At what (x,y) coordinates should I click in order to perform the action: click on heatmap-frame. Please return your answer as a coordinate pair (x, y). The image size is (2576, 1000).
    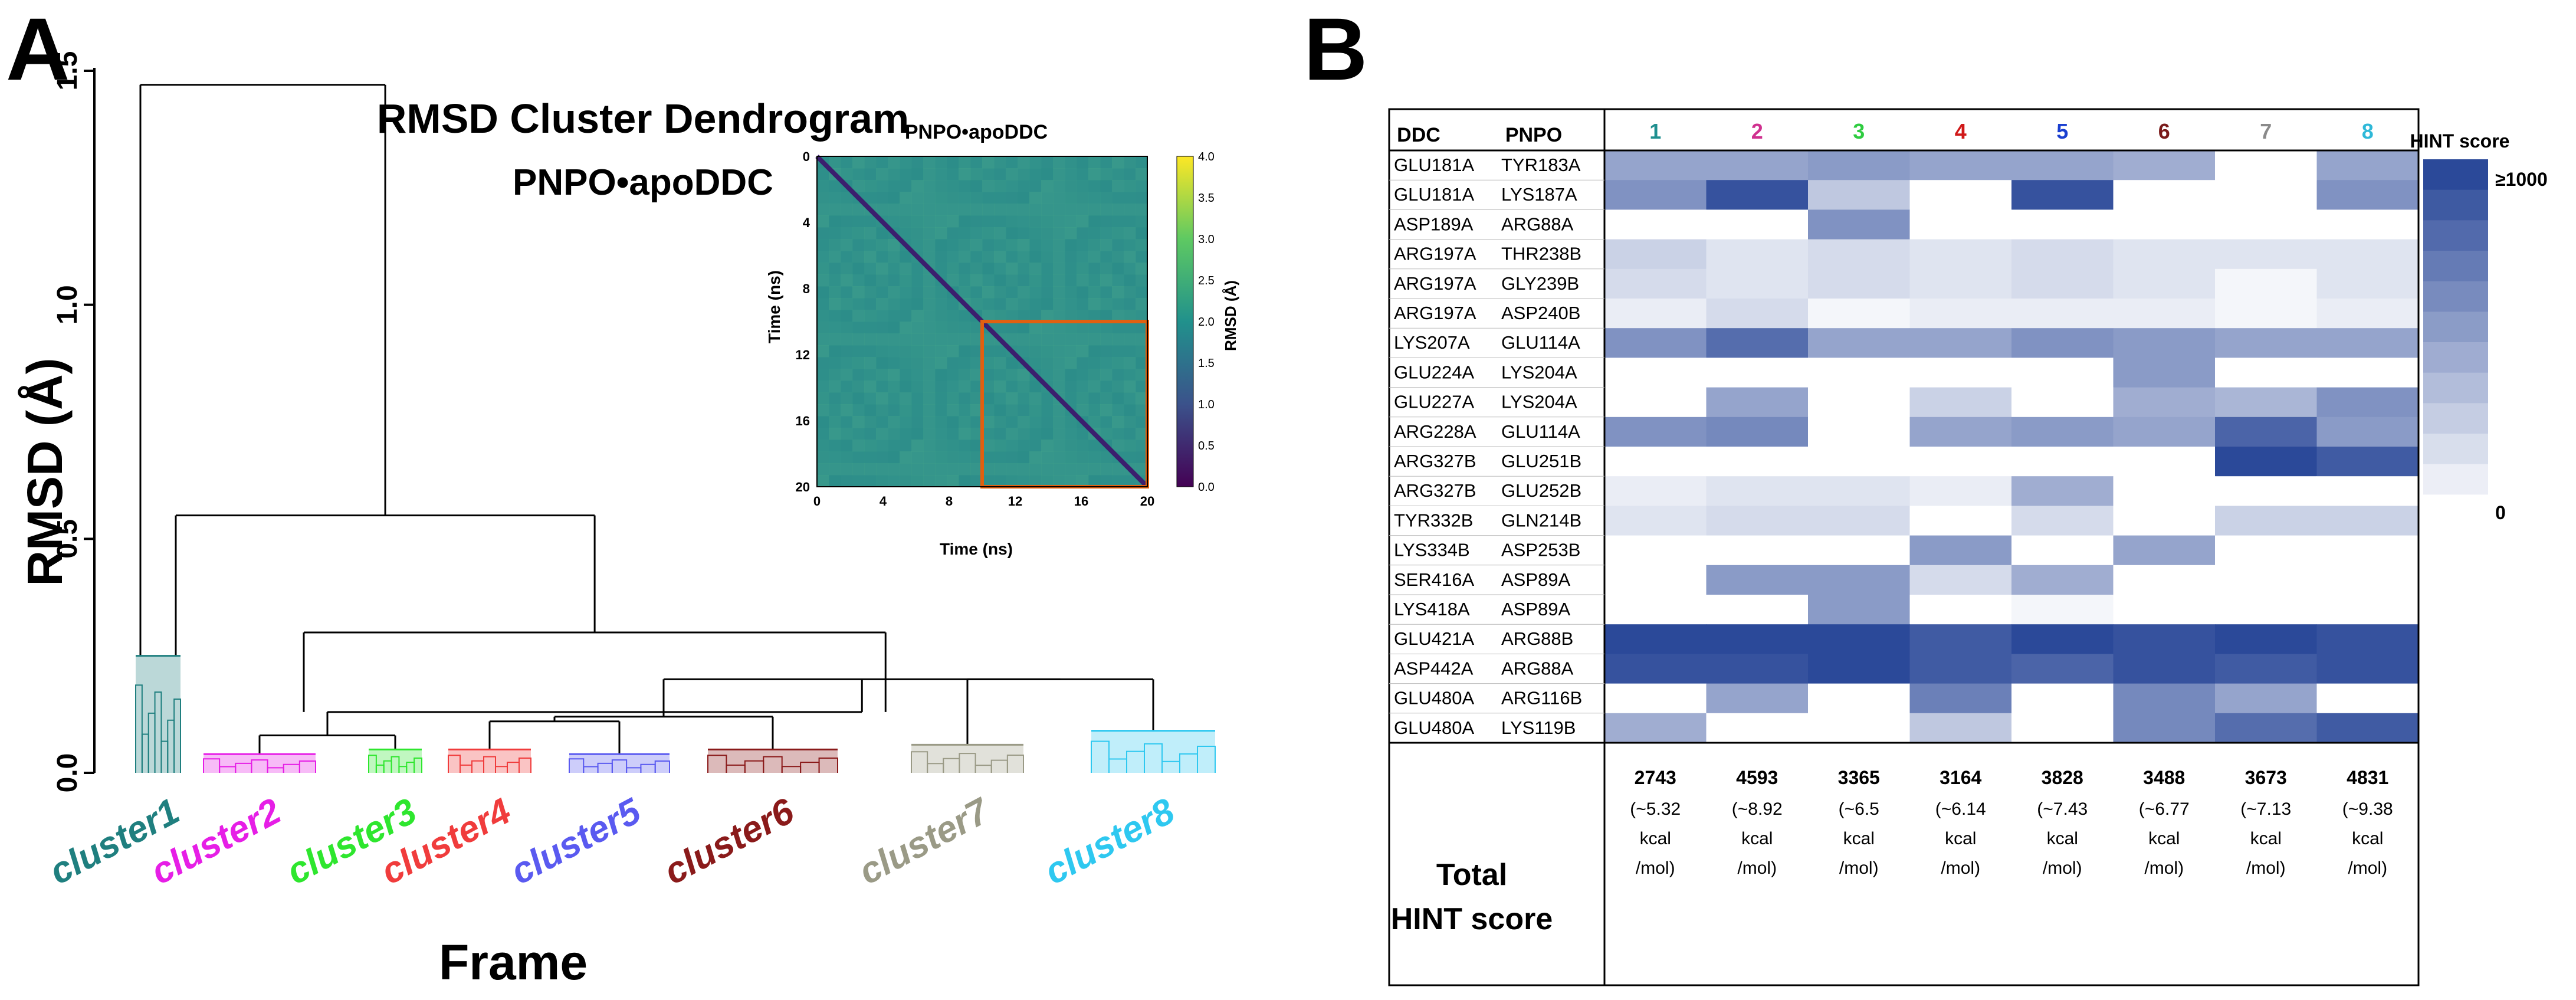
    Looking at the image, I should click on (982, 321).